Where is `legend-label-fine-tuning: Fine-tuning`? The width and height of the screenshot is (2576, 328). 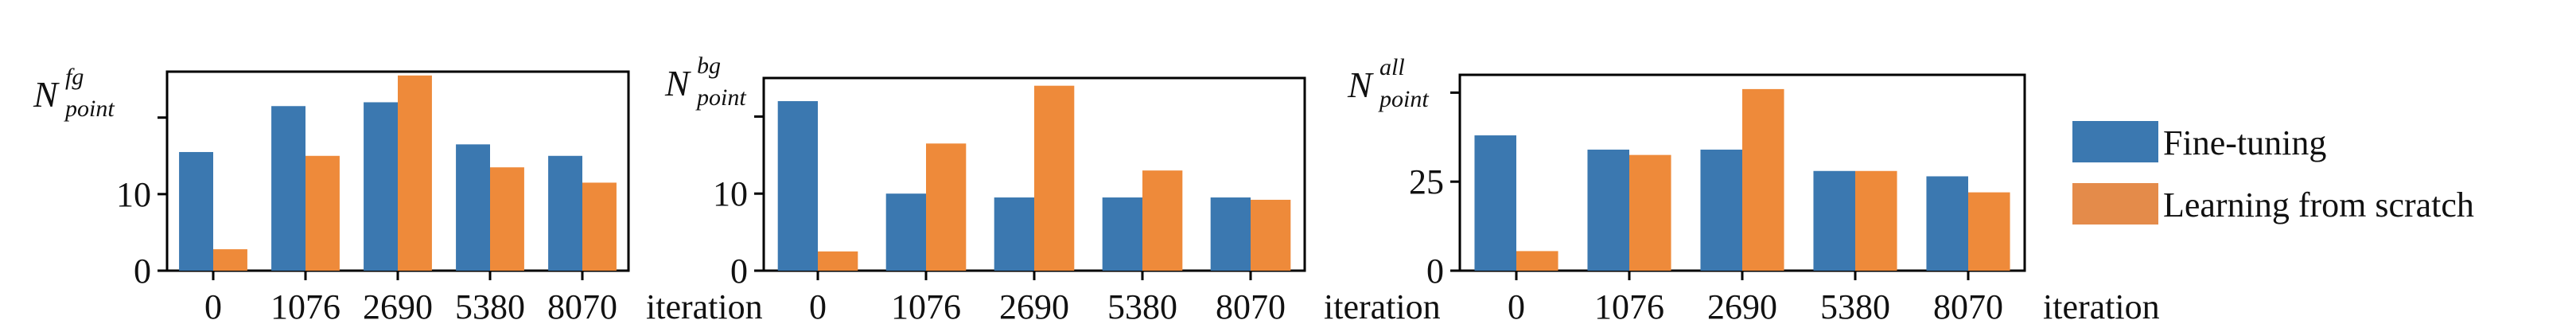 legend-label-fine-tuning: Fine-tuning is located at coordinates (2245, 142).